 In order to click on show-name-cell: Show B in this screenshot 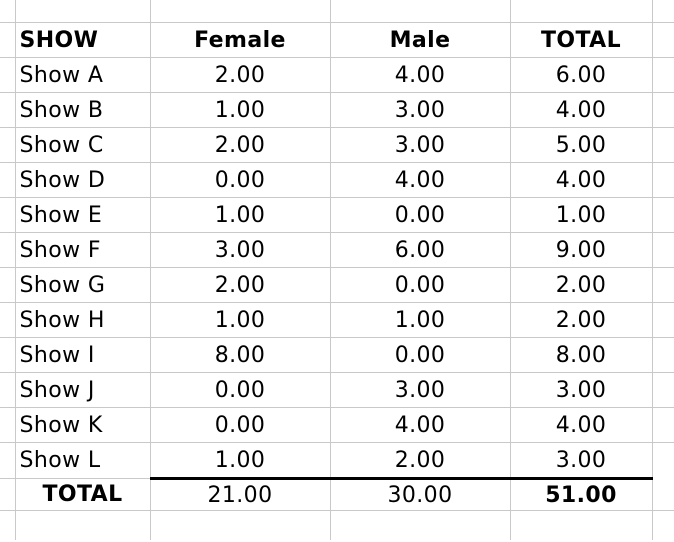, I will do `click(82, 110)`.